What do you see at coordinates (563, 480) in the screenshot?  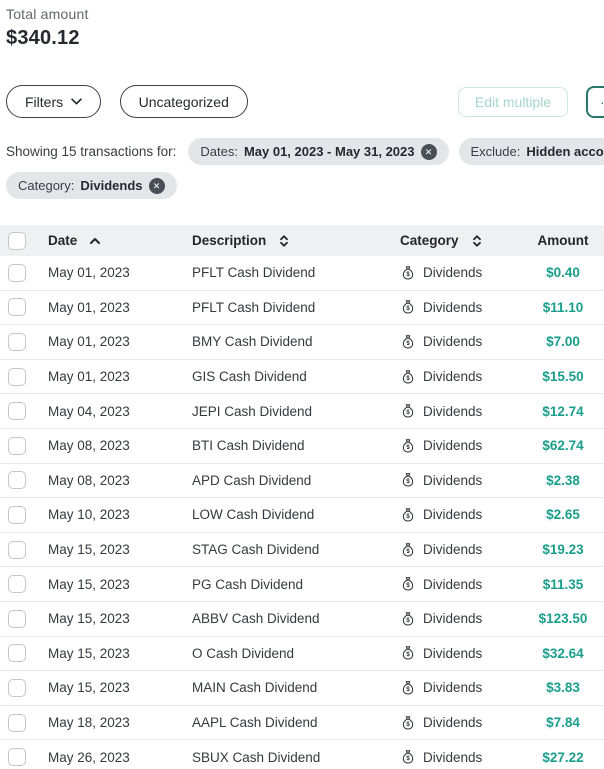 I see `transaction-amount: $2.38` at bounding box center [563, 480].